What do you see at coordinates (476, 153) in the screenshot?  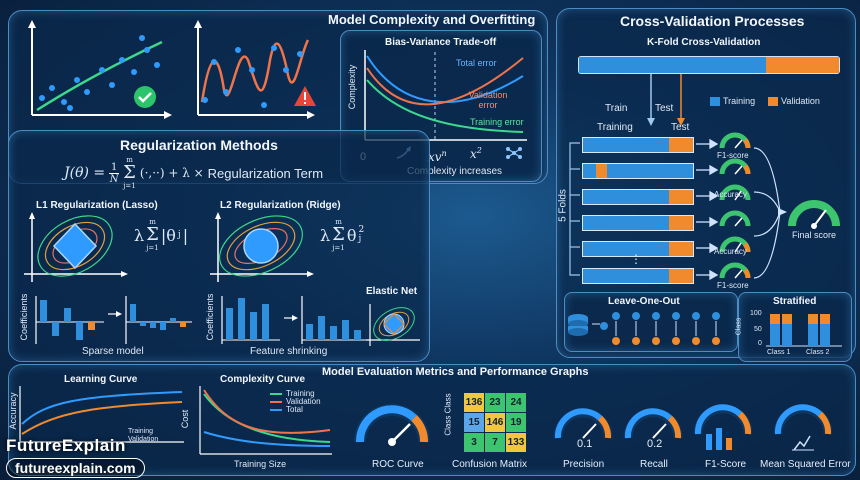 I see `symbol-x2: x2` at bounding box center [476, 153].